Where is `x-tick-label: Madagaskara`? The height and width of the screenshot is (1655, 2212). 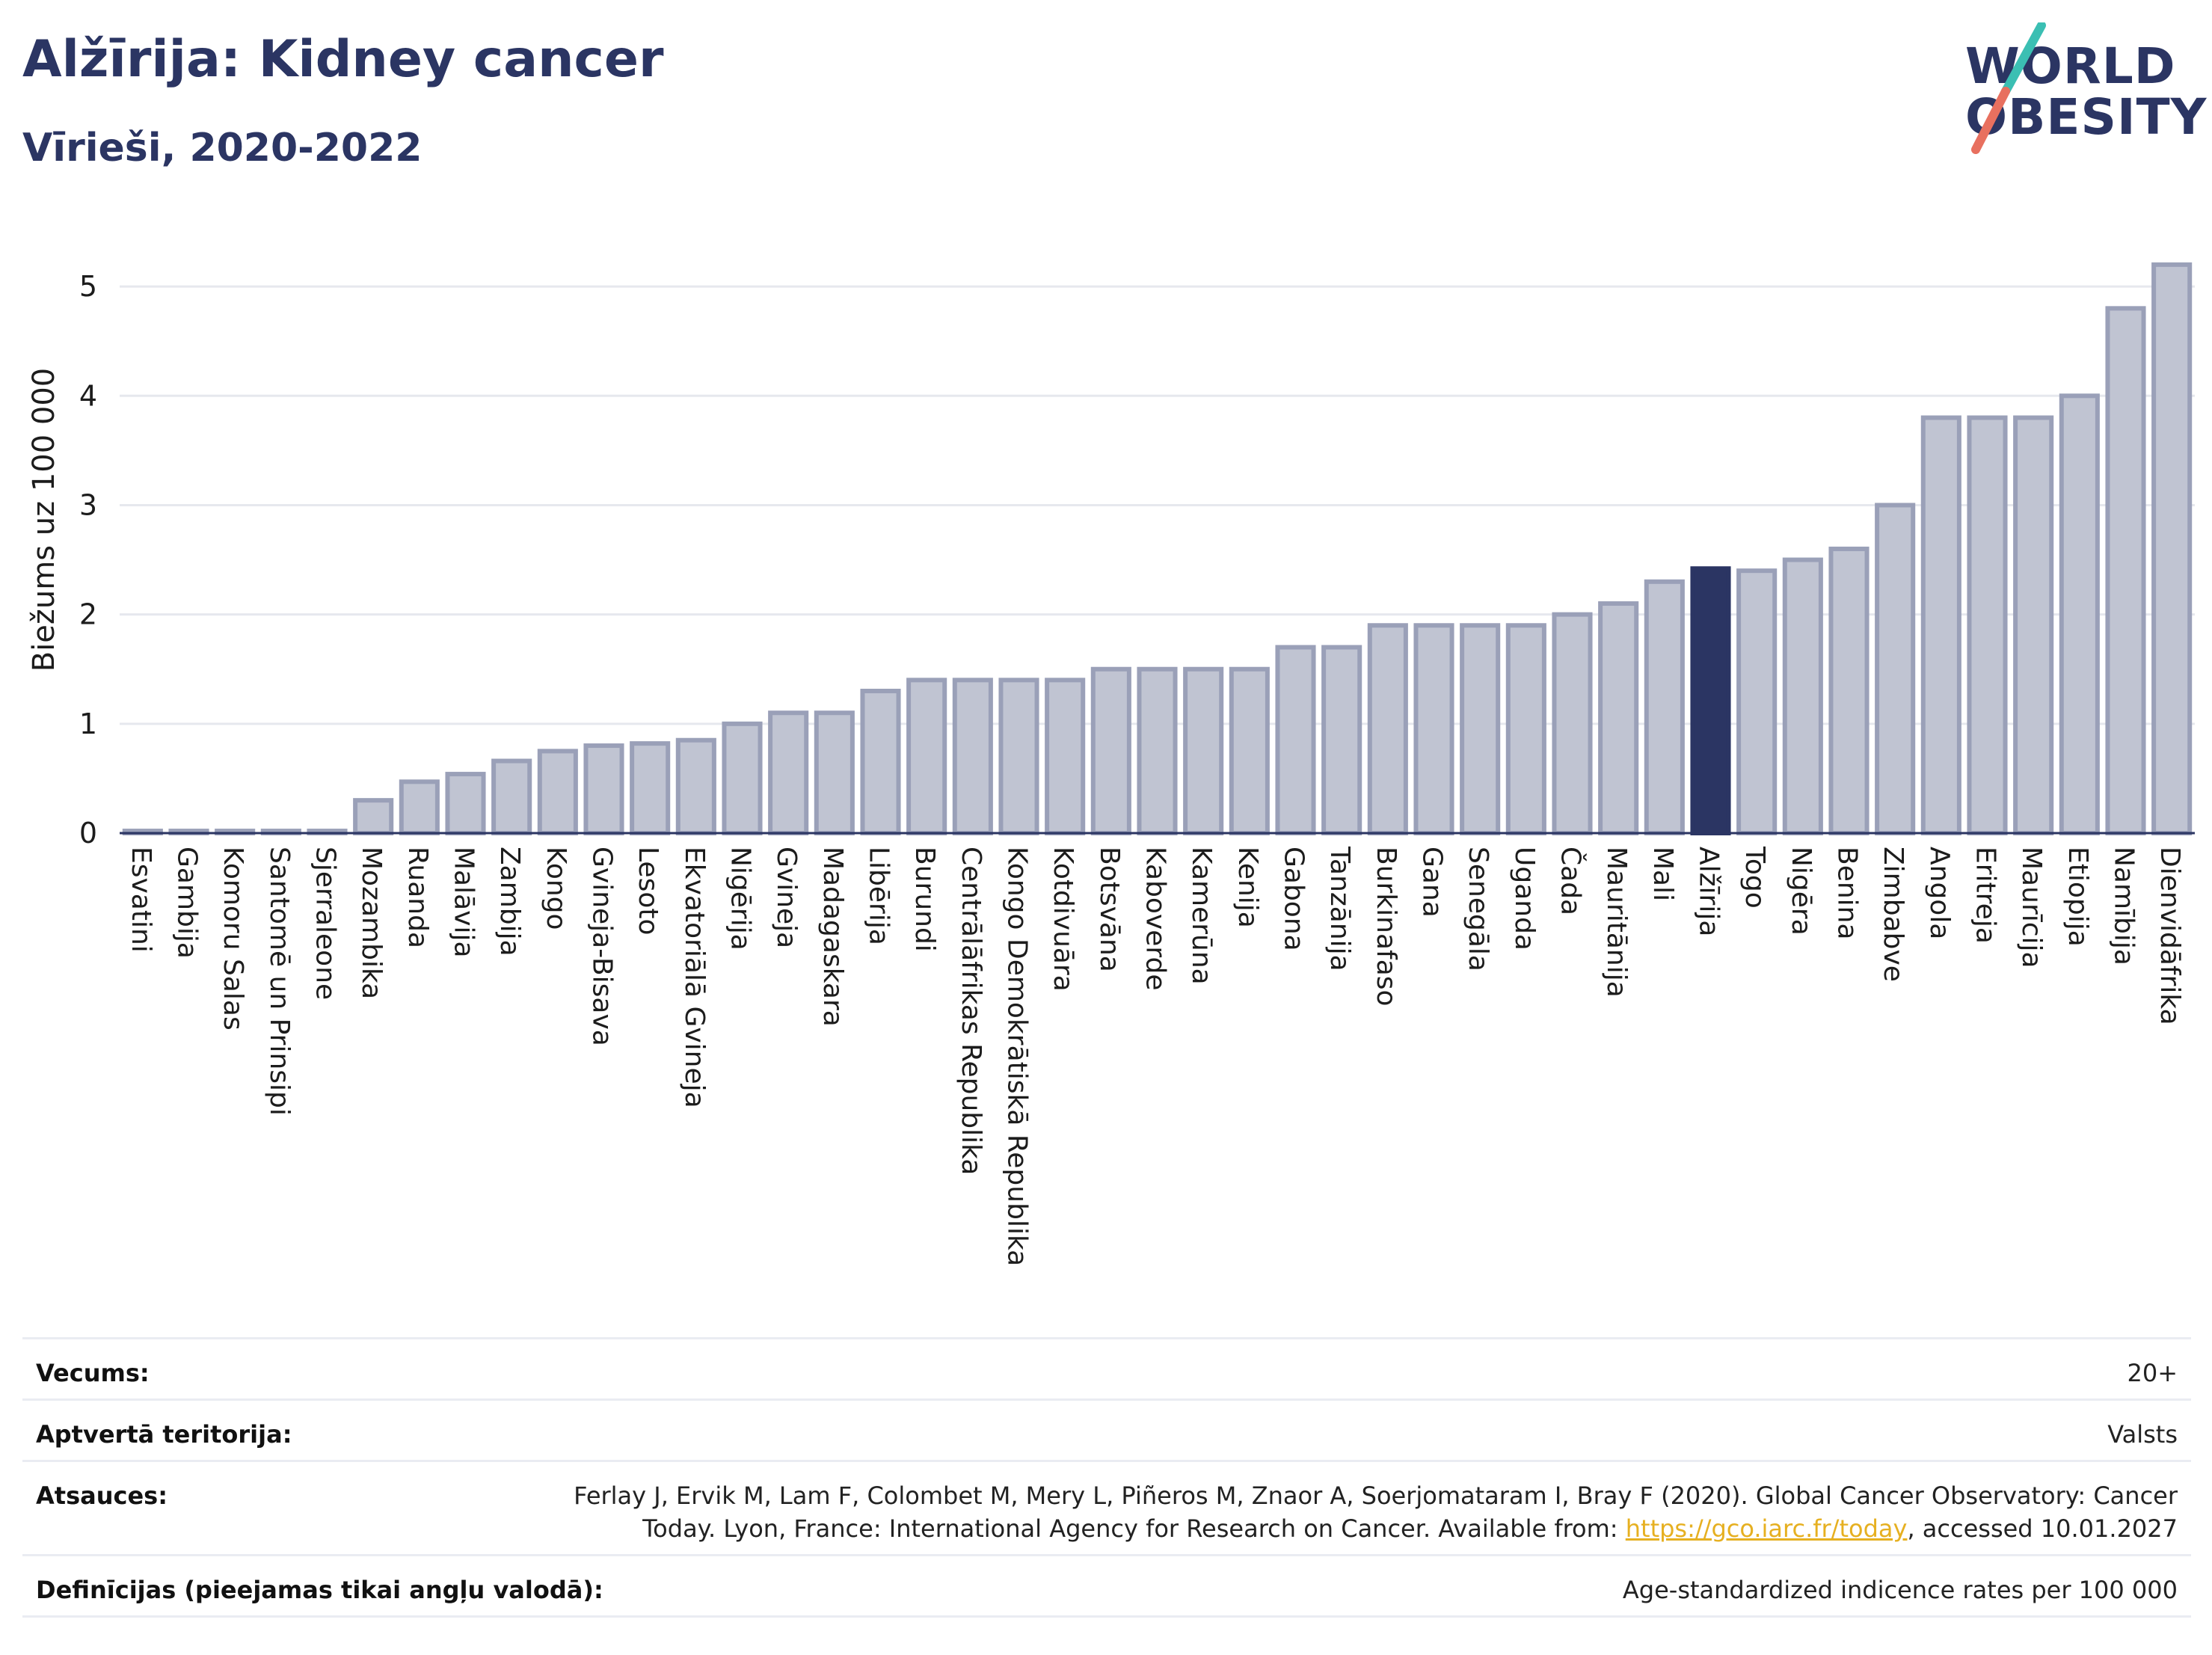 x-tick-label: Madagaskara is located at coordinates (832, 937).